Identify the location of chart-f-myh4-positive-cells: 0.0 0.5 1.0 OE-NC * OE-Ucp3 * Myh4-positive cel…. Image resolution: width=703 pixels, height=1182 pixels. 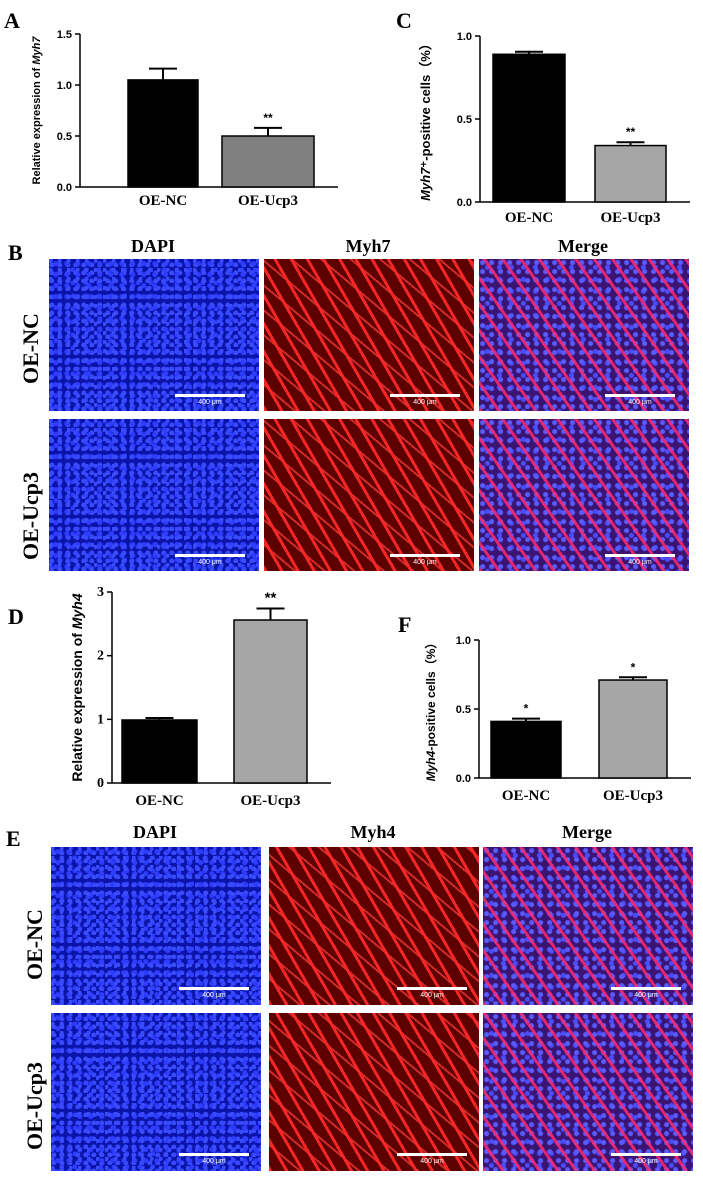
(546, 710).